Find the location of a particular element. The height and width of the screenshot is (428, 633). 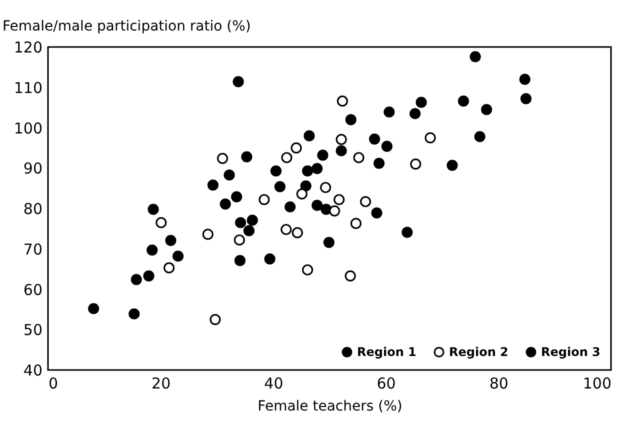

legend-label: Region 3 is located at coordinates (570, 352).